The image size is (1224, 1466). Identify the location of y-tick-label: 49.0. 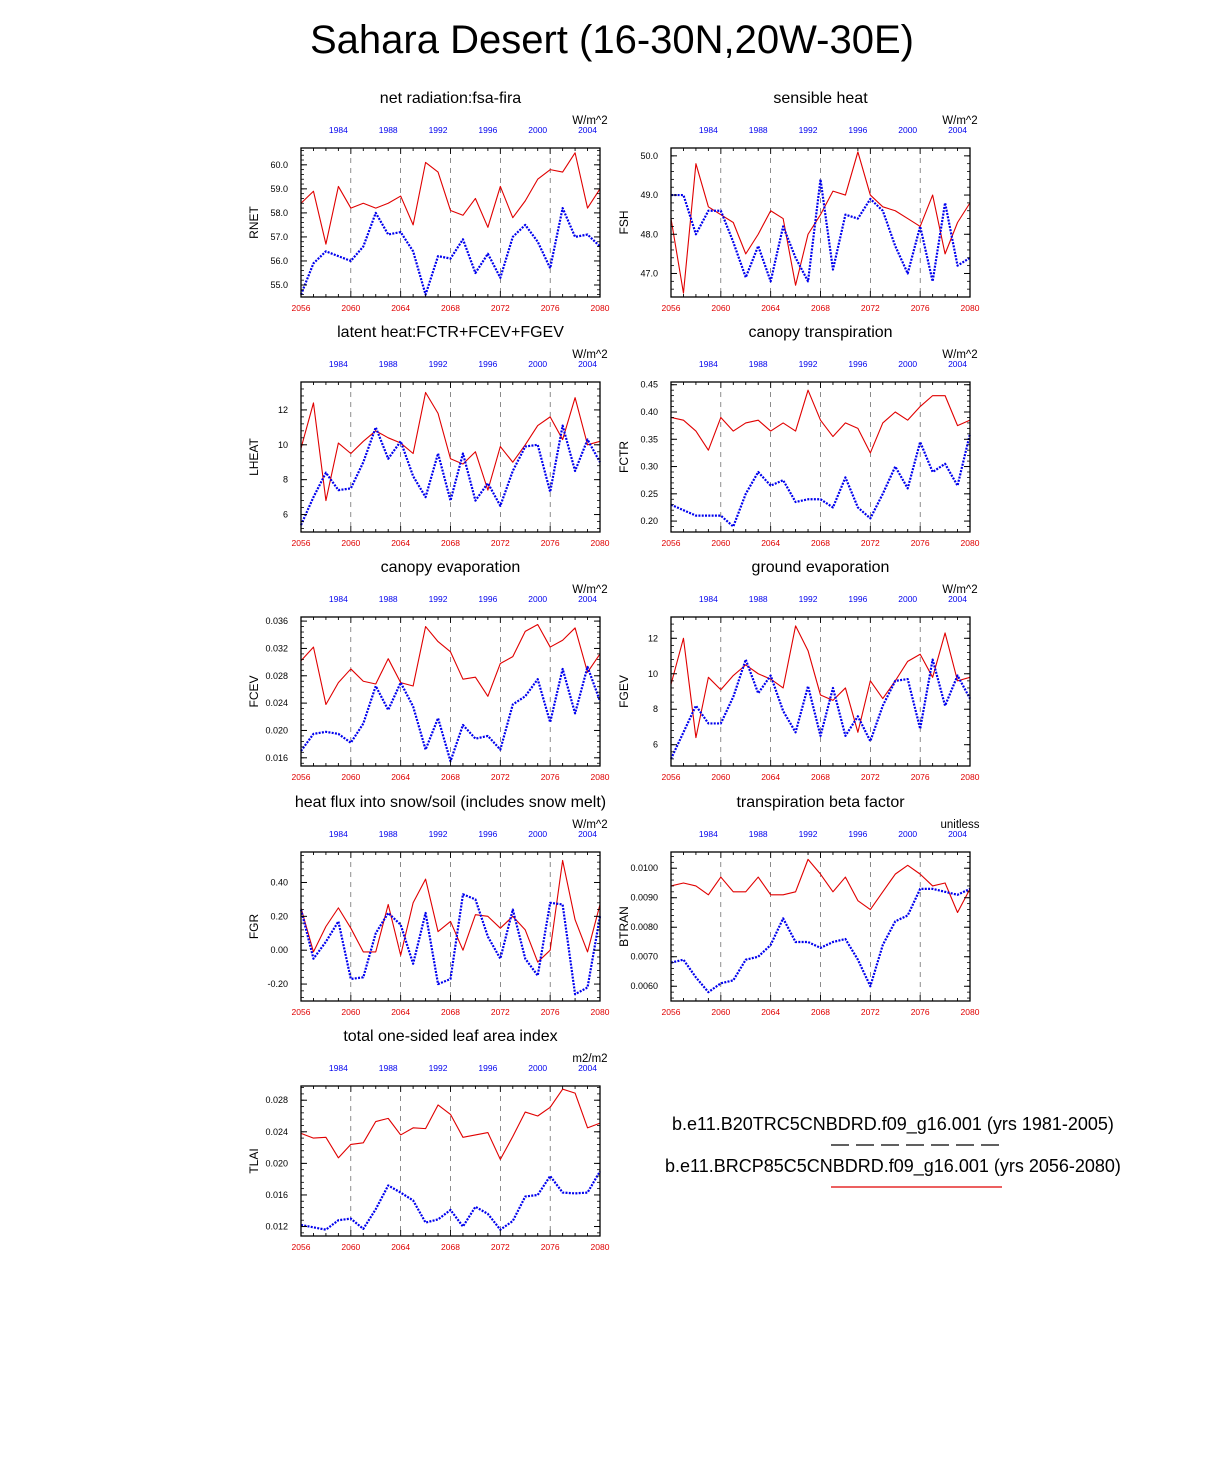
(649, 195).